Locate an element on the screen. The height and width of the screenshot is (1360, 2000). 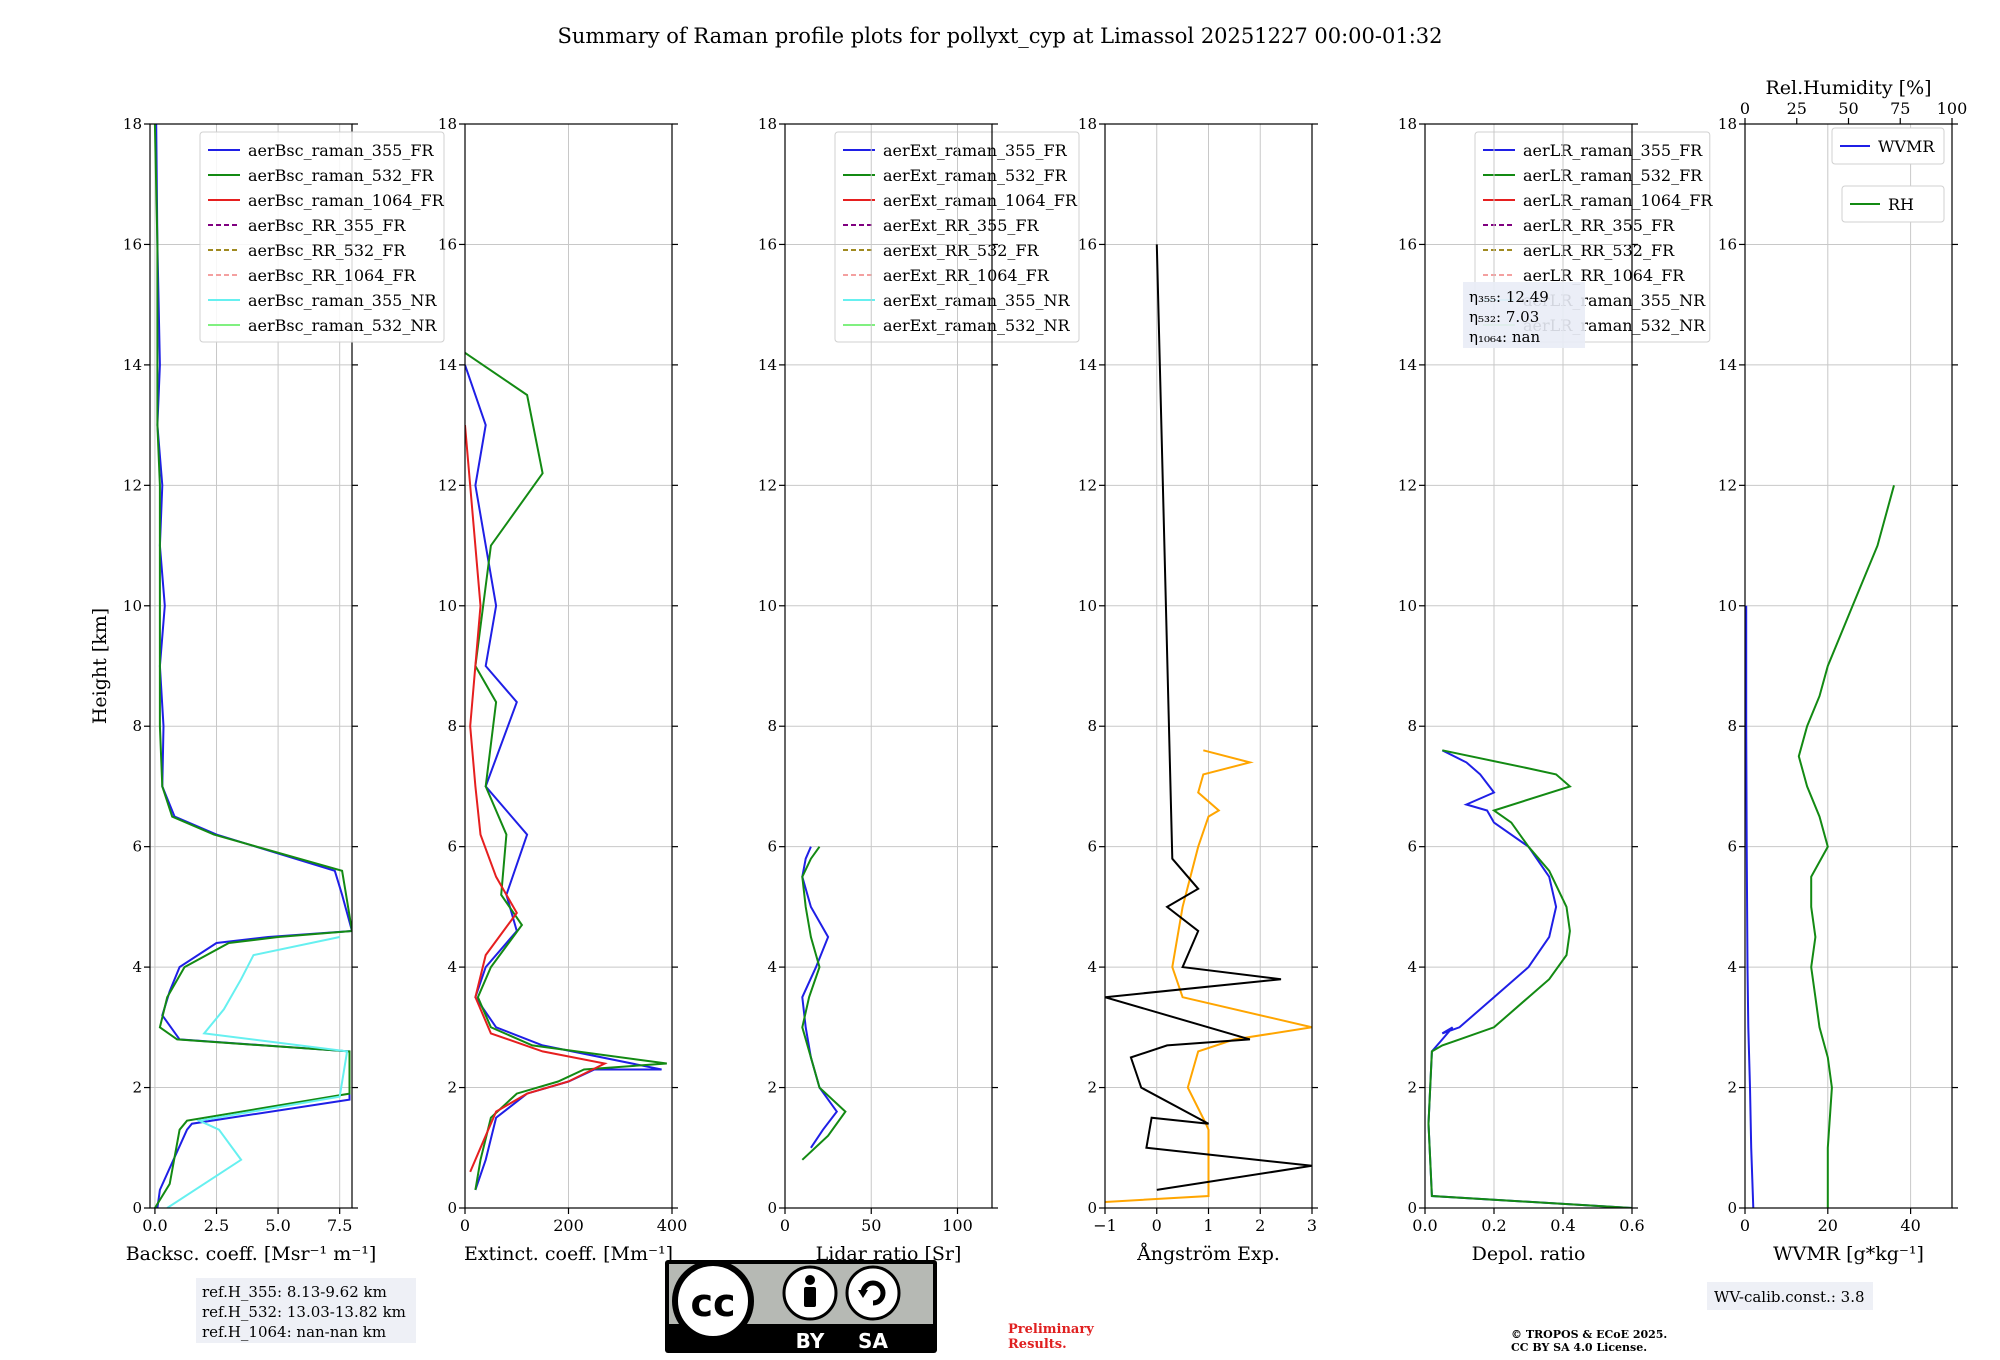
x-tick-label: 100 is located at coordinates (957, 1225).